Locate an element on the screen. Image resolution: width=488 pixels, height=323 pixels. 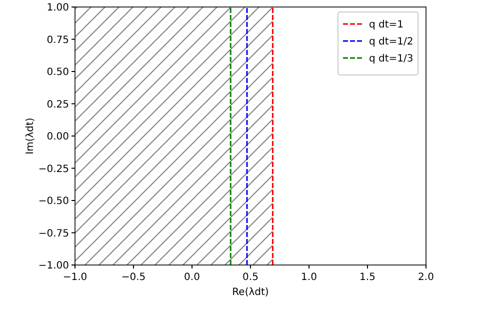
legend-label: q dt=1/3 is located at coordinates (391, 59).